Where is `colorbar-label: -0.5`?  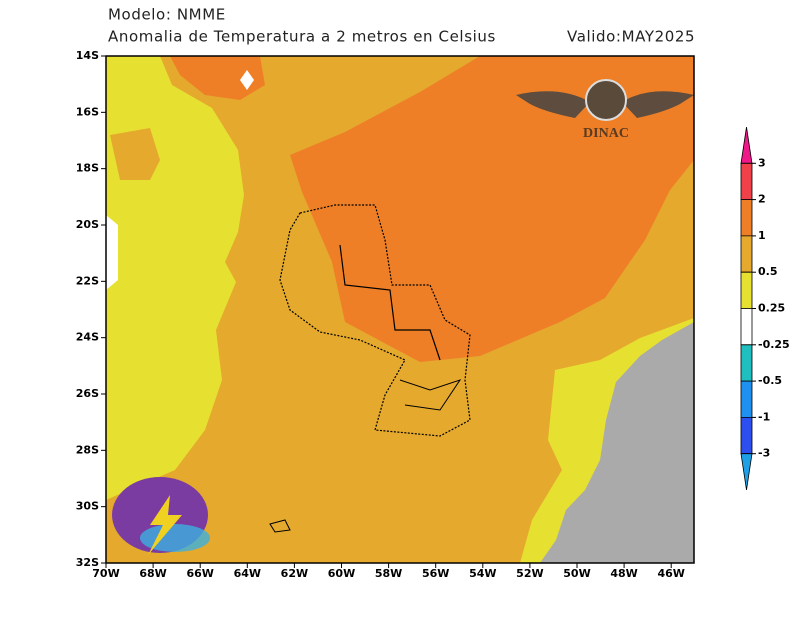
colorbar-label: -0.5 is located at coordinates (770, 380).